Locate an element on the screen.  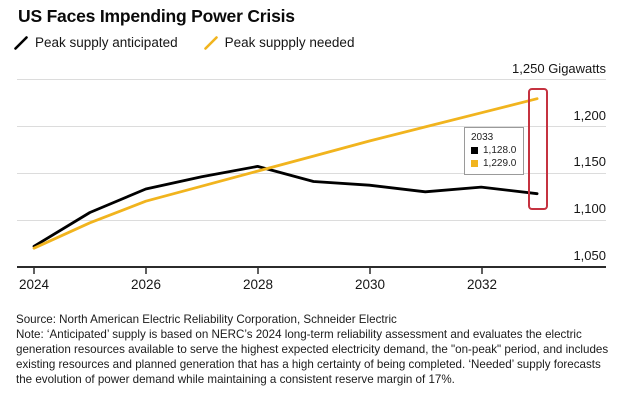
page-title: US Faces Impending Power Crisis is located at coordinates (156, 16).